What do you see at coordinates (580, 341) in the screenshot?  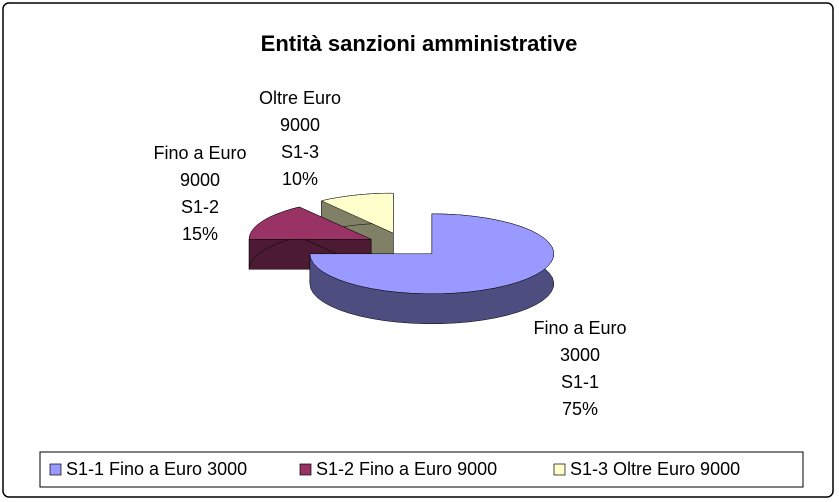 I see `data-label-part: Fino a Euro 3000` at bounding box center [580, 341].